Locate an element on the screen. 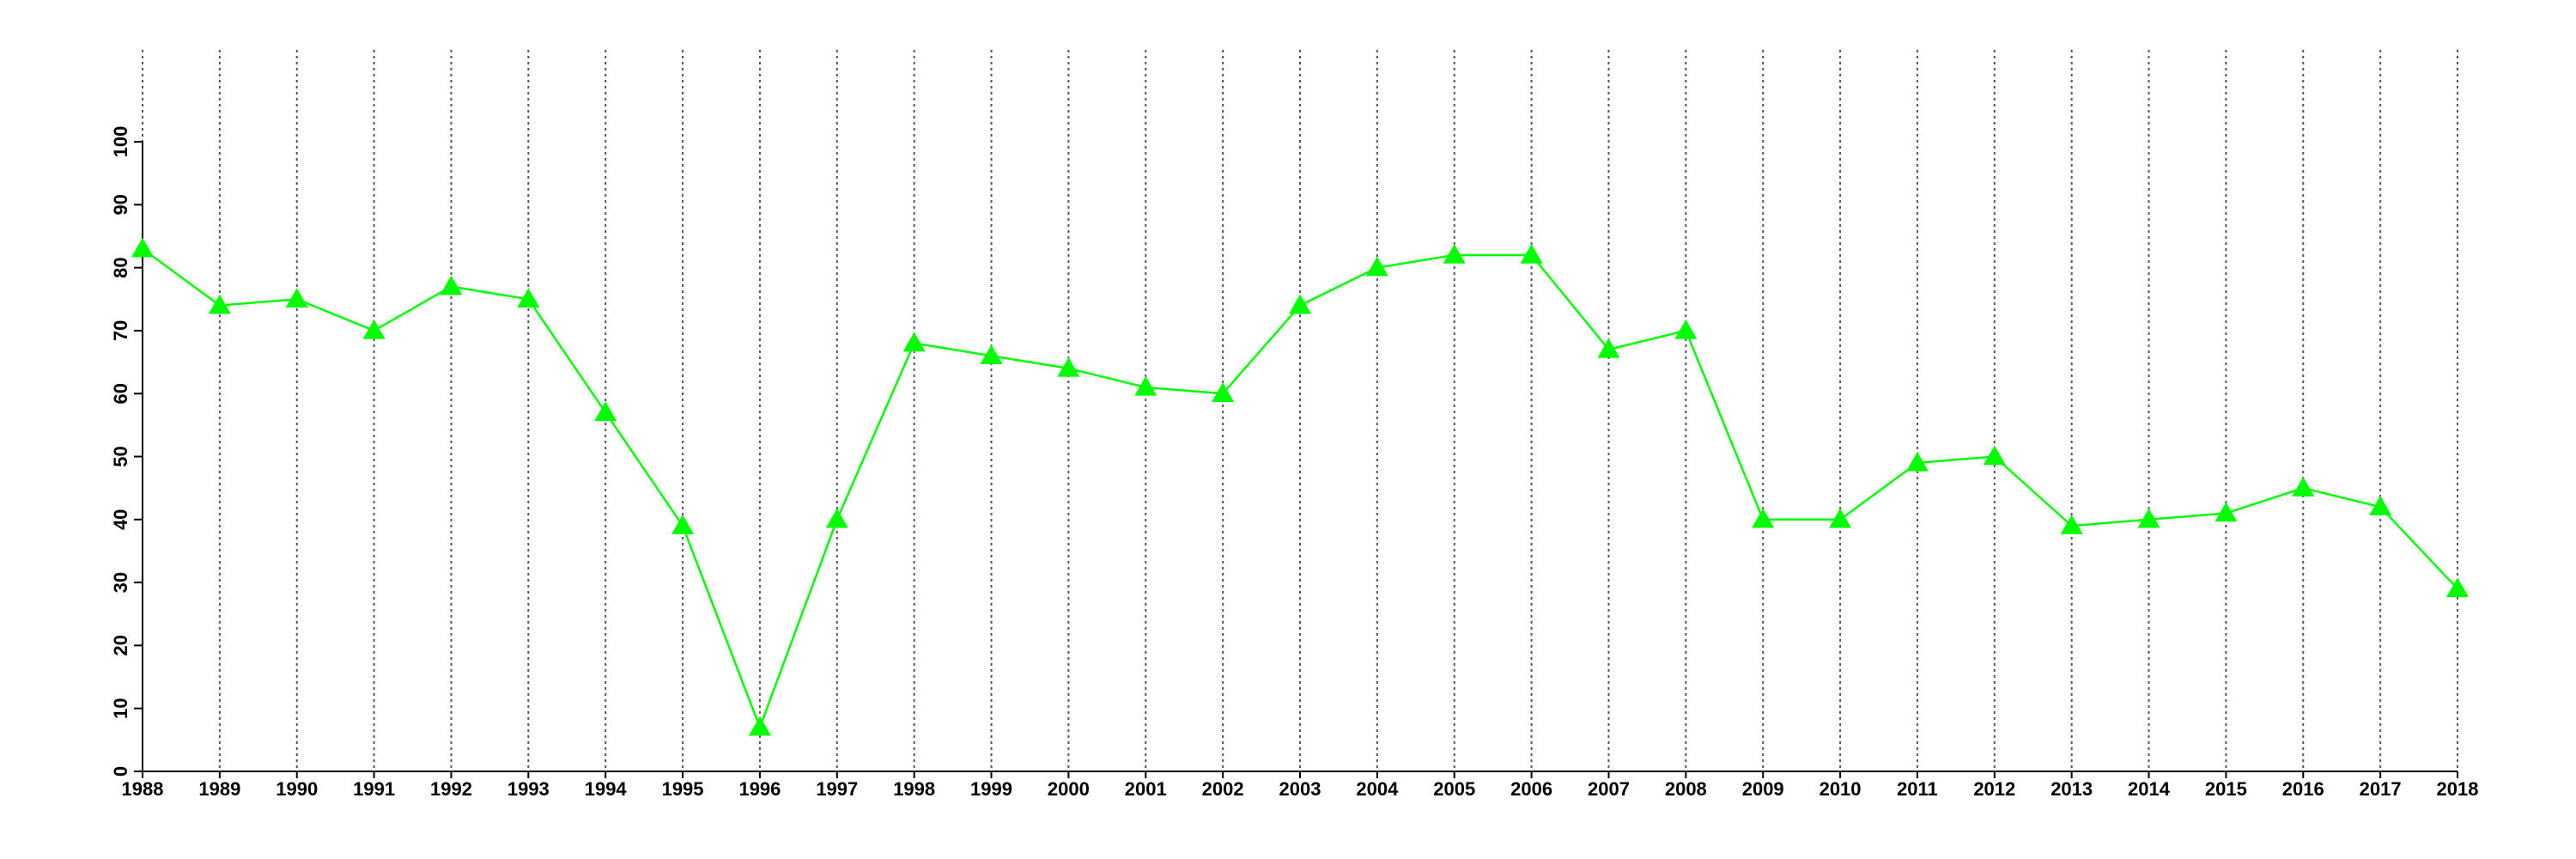 This screenshot has height=859, width=2576. x-tick-label: 2011 is located at coordinates (1917, 789).